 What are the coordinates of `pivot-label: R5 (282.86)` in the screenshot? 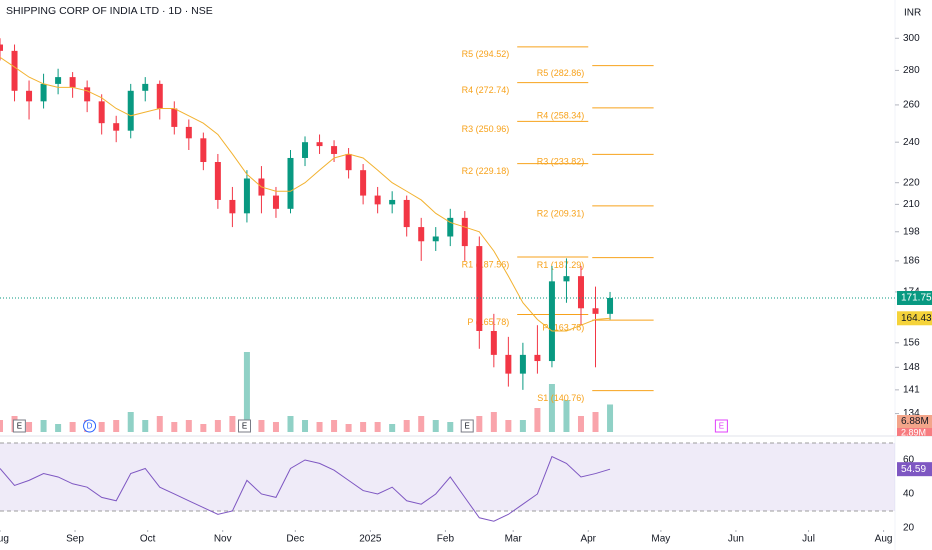 It's located at (561, 73).